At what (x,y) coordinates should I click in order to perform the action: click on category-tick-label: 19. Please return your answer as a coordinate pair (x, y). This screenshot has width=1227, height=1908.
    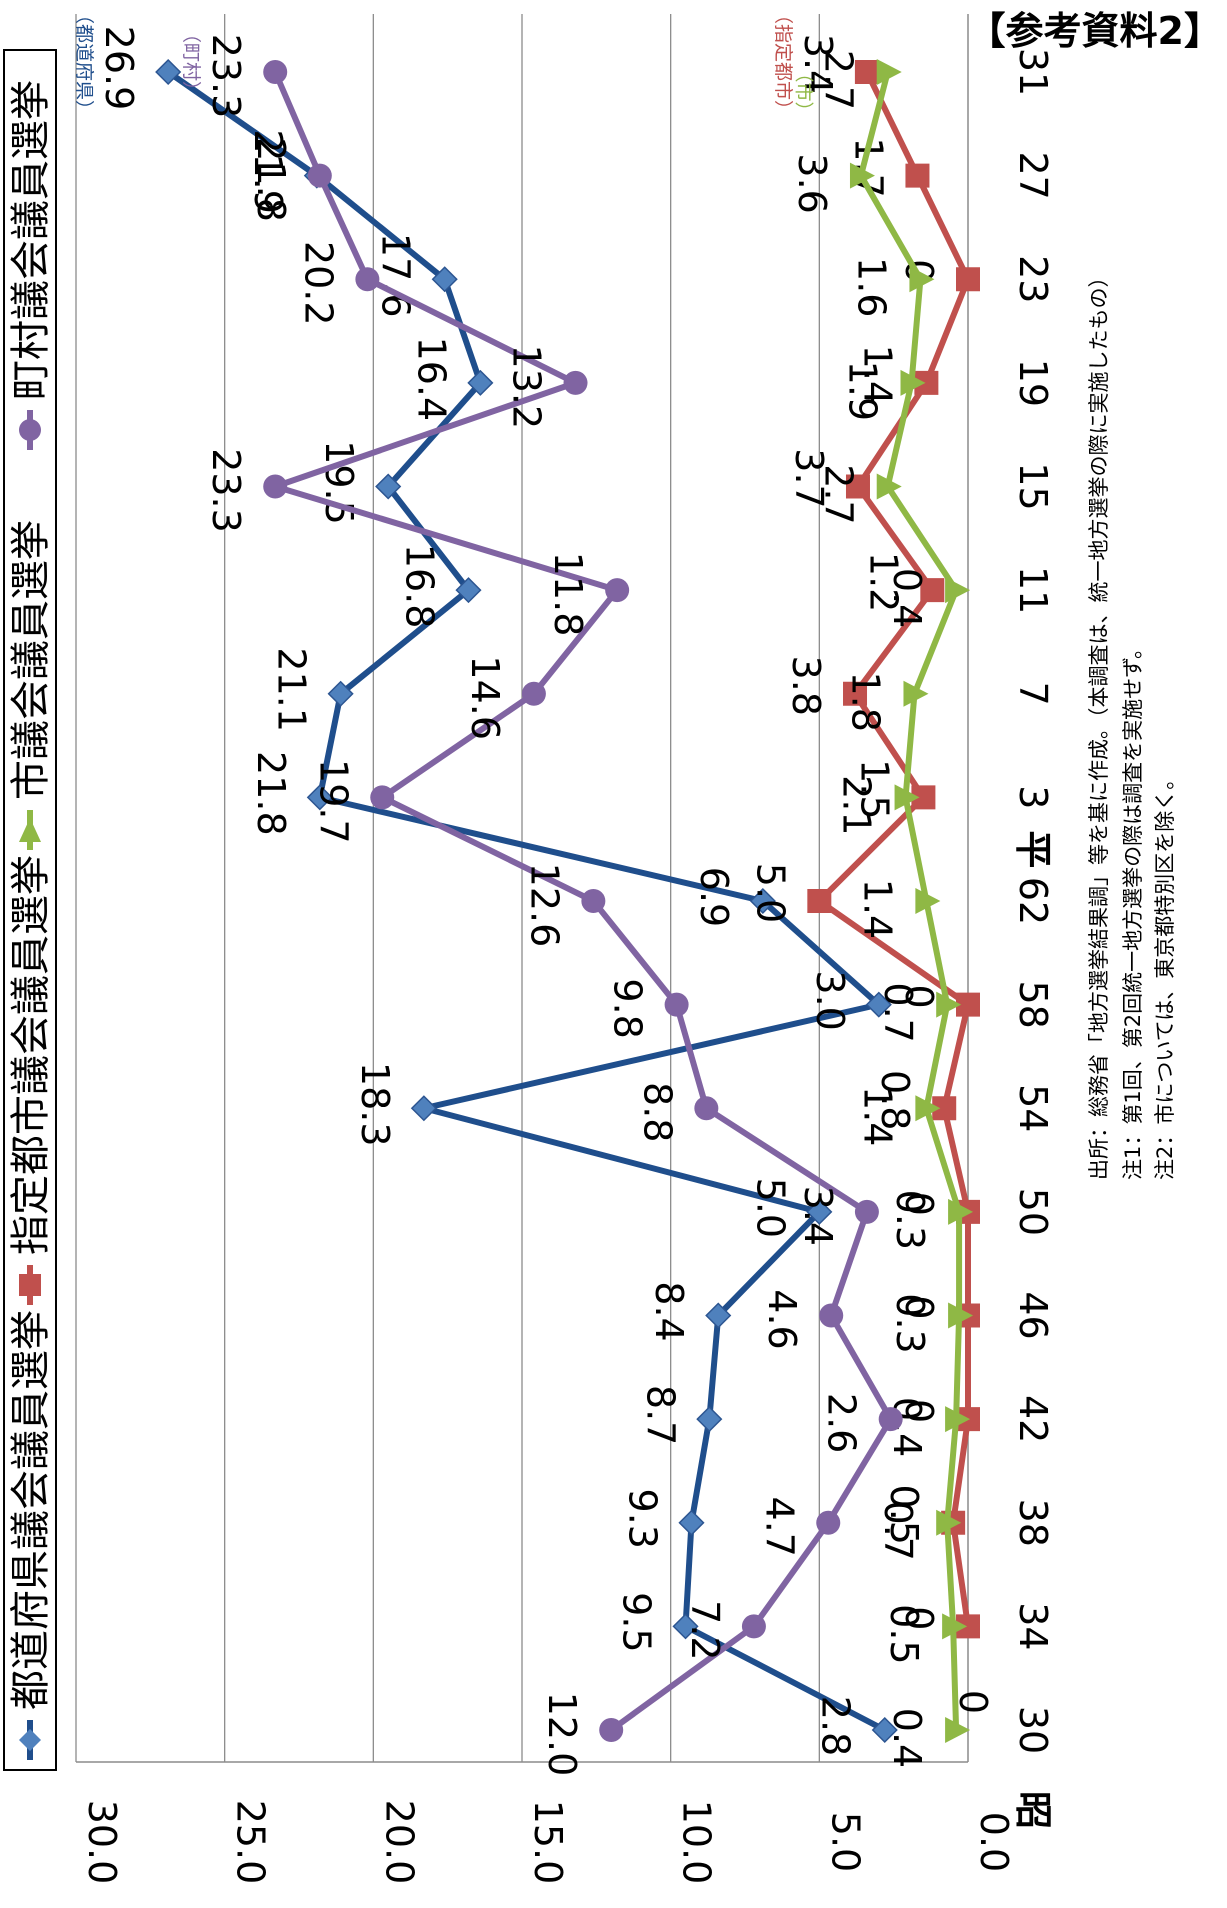
    Looking at the image, I should click on (1033, 383).